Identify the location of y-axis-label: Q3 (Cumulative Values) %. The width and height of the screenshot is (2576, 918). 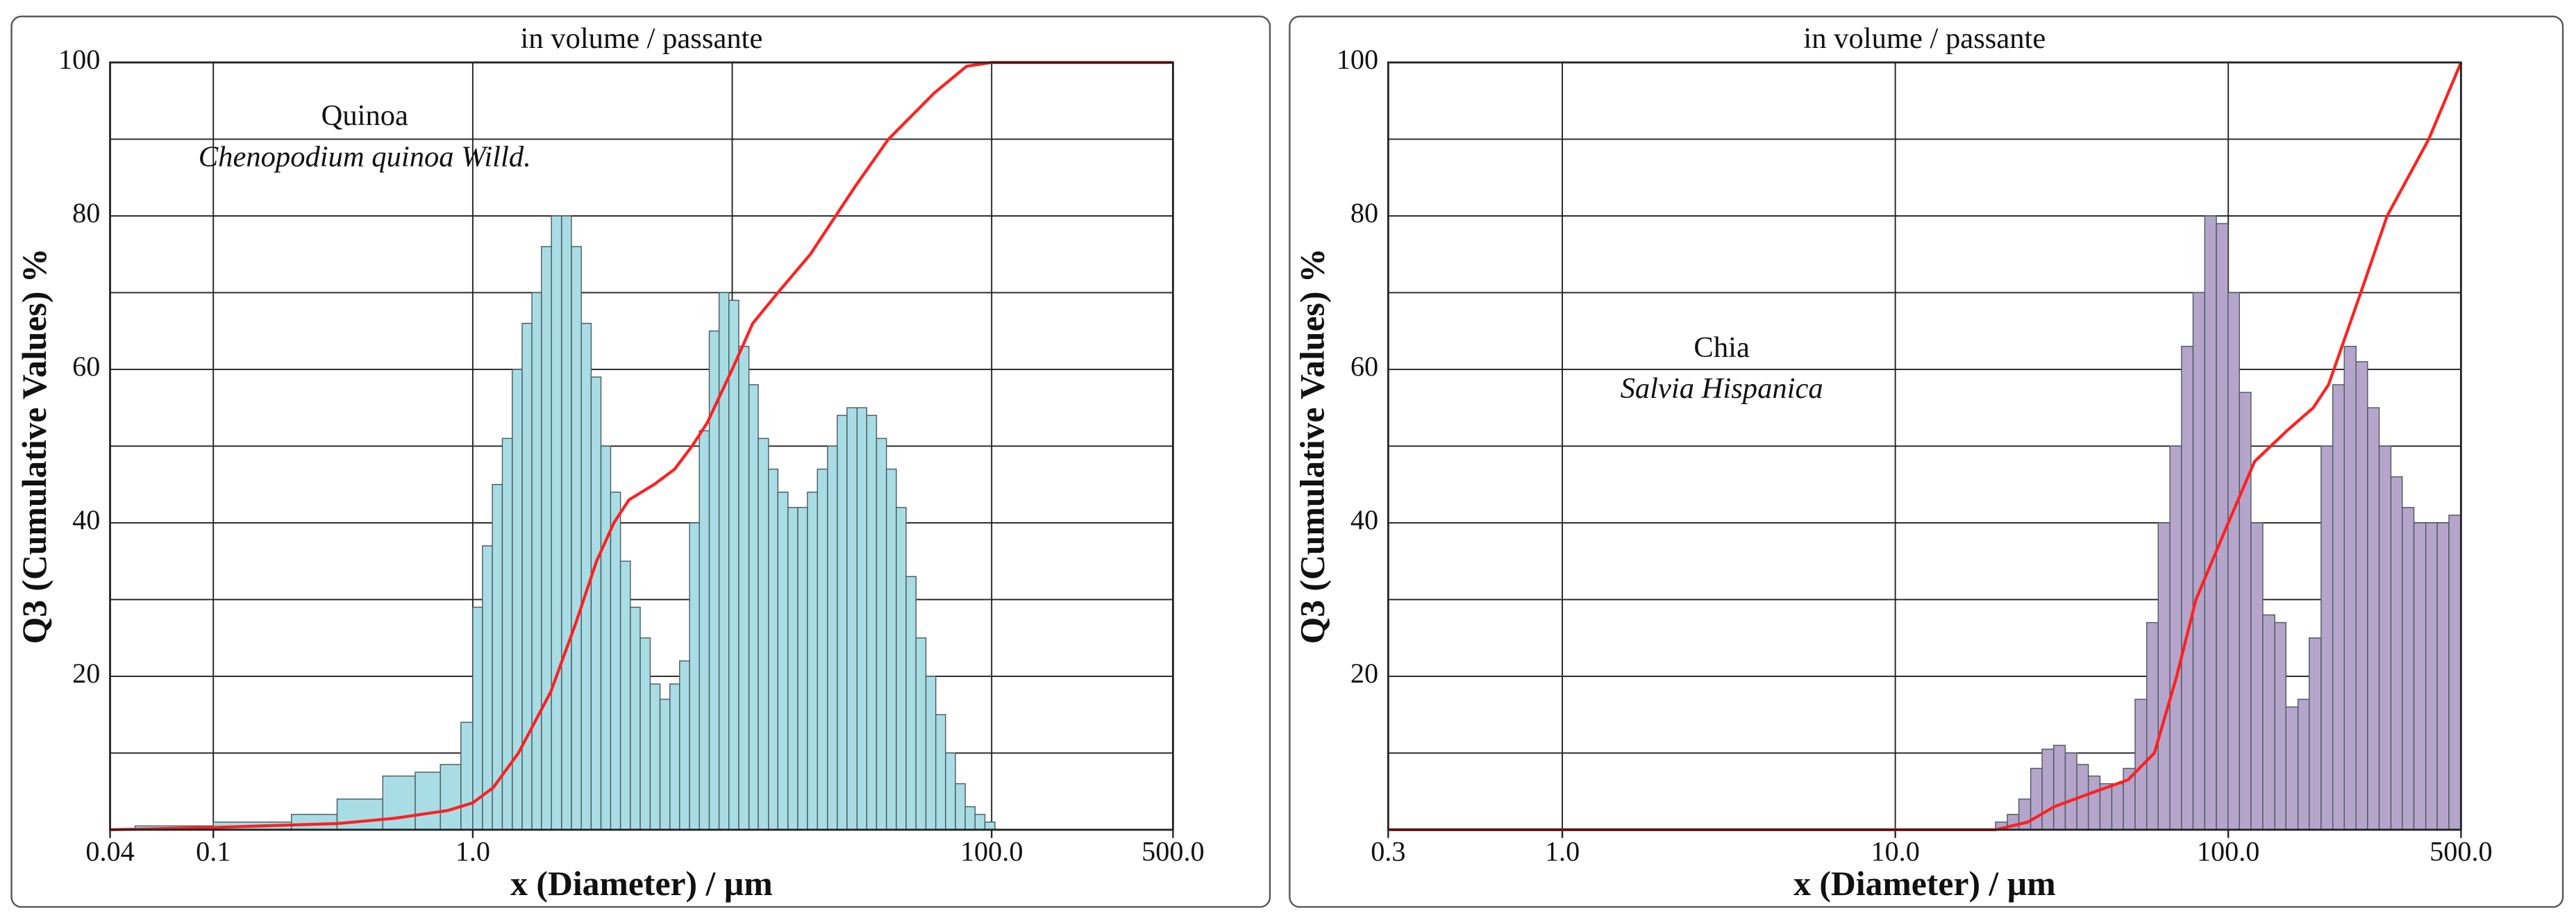
(34, 446).